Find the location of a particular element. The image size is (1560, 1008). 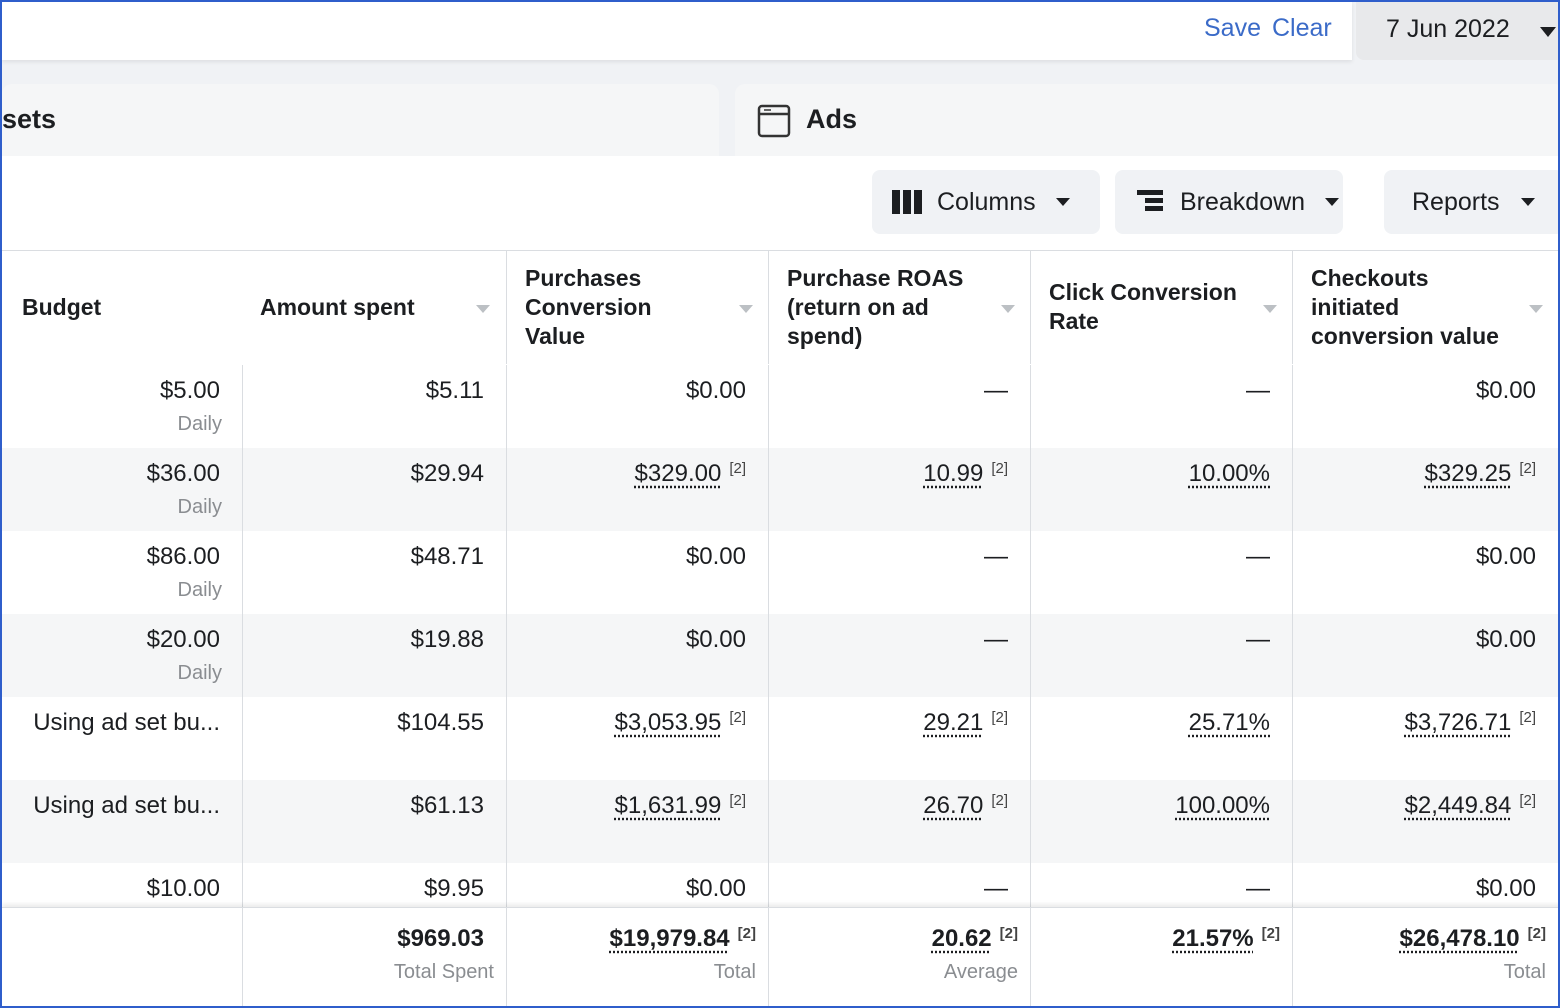

value-text: $969.03 is located at coordinates (440, 938).